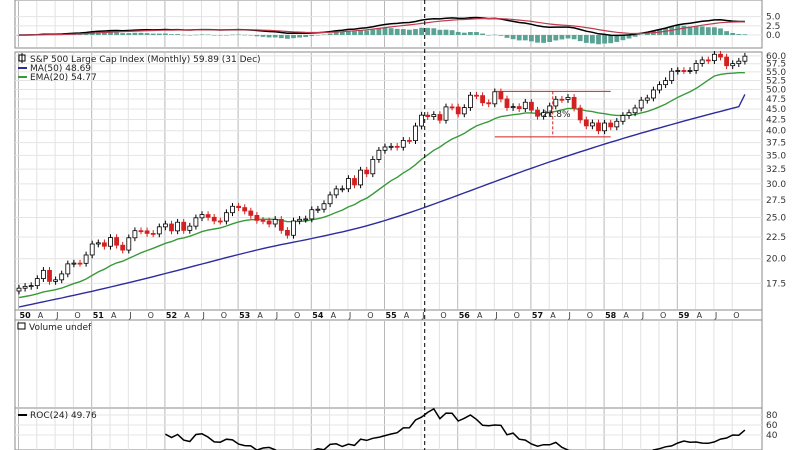 The image size is (800, 450). Describe the element at coordinates (56, 315) in the screenshot. I see `x-tick-label: J` at that location.